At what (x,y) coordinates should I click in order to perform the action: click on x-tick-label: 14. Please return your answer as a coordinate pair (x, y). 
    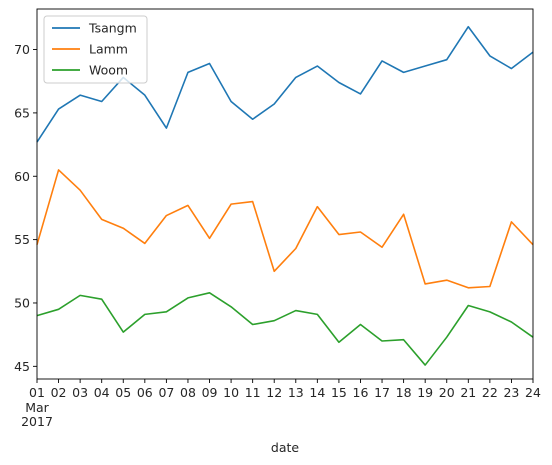
    Looking at the image, I should click on (317, 392).